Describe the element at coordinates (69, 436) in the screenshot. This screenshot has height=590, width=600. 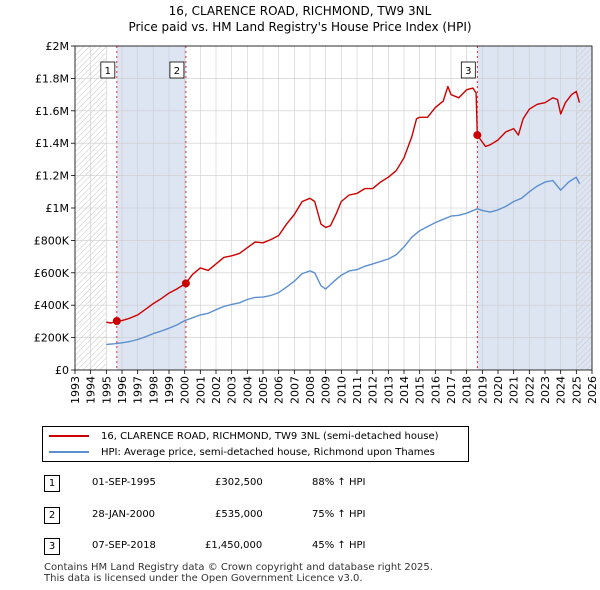
I see `legend-swatch-property` at that location.